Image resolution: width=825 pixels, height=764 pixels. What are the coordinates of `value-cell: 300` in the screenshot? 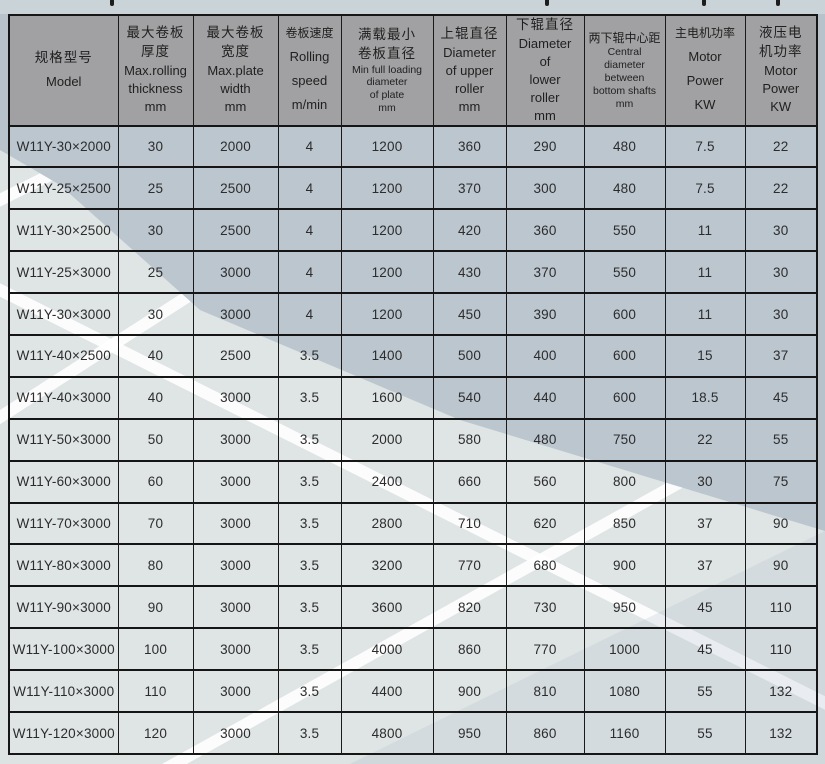 It's located at (545, 188).